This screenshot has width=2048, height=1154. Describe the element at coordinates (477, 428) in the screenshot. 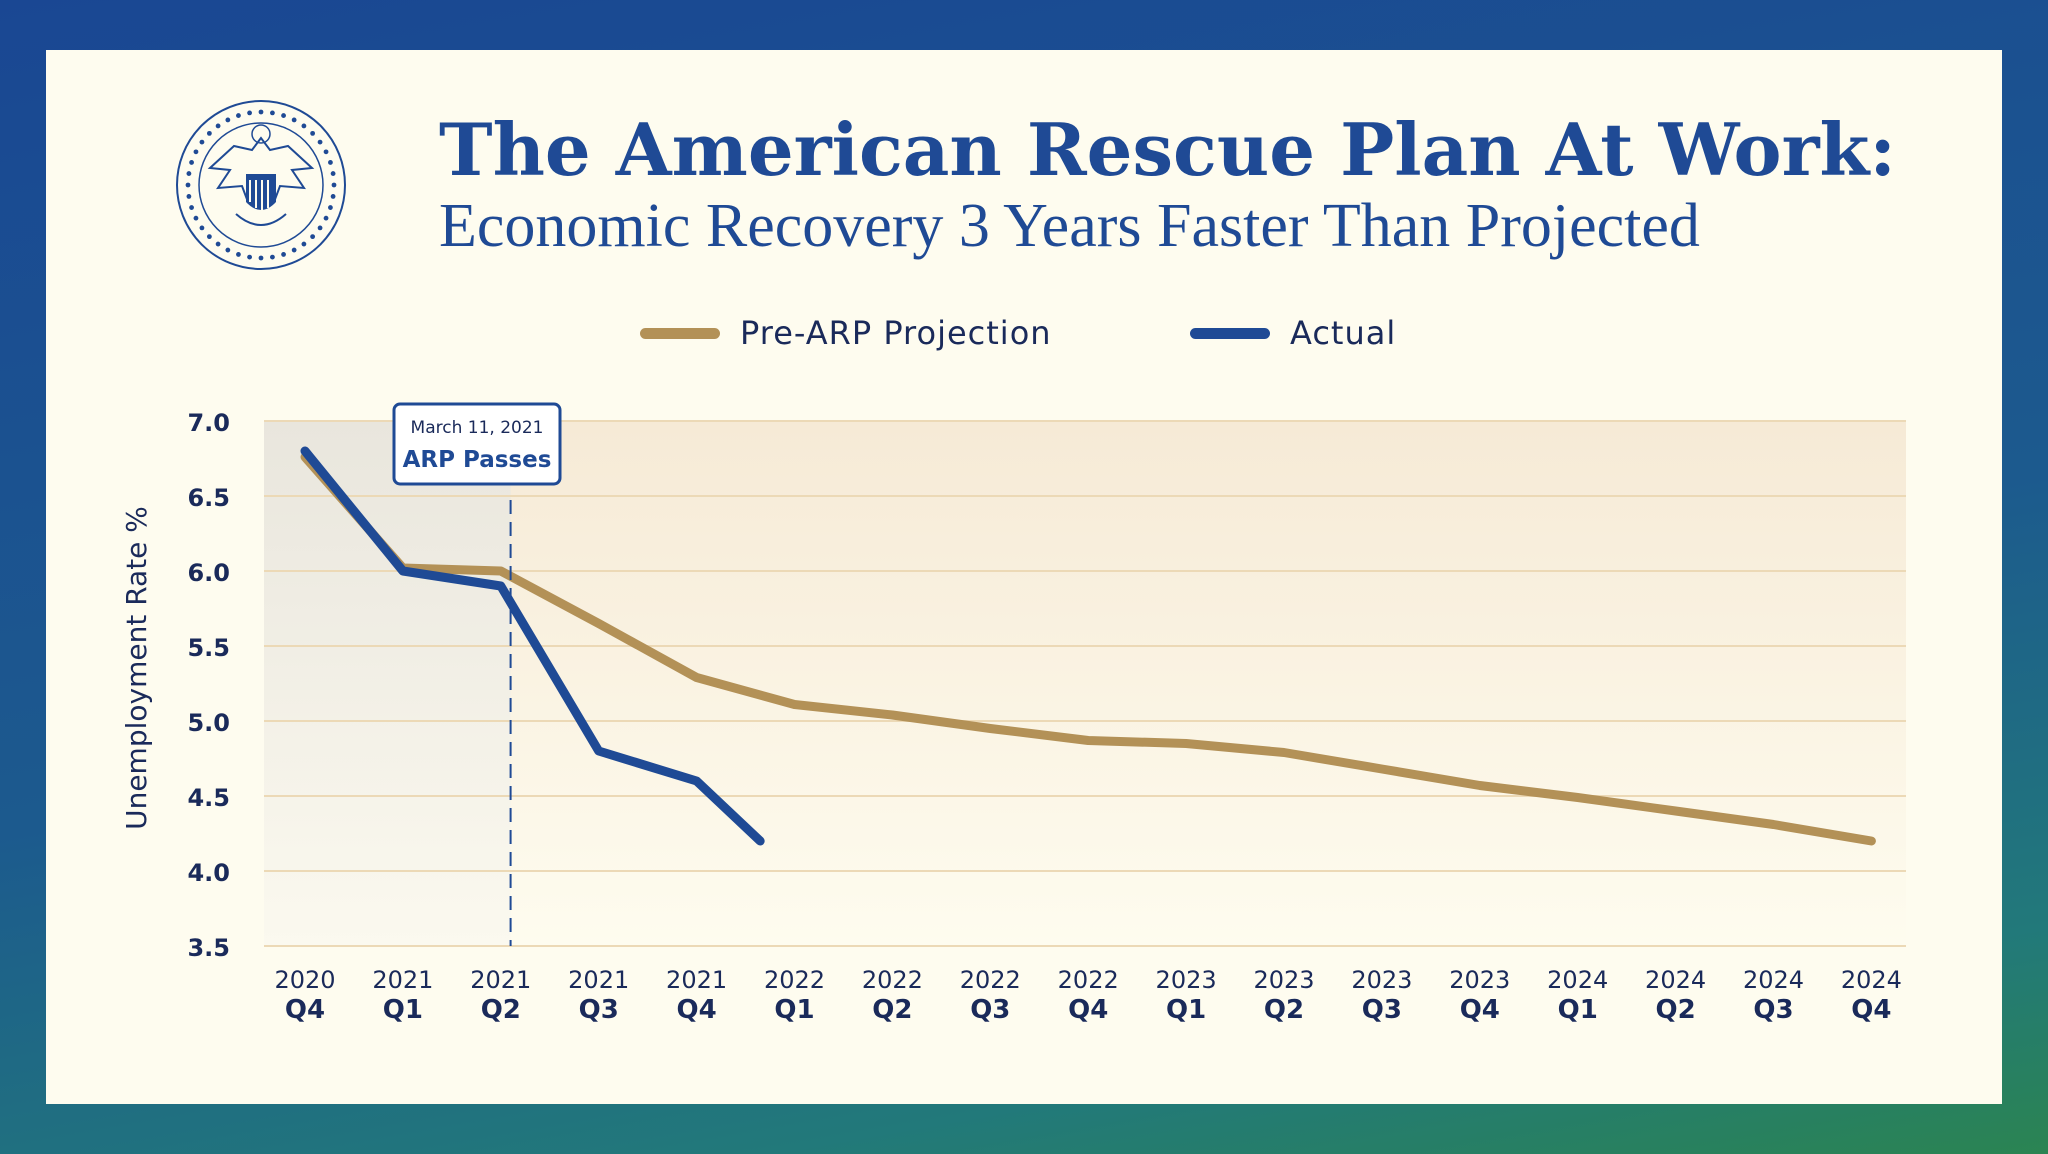

I see `arp-callout-date: March 11, 2021` at that location.